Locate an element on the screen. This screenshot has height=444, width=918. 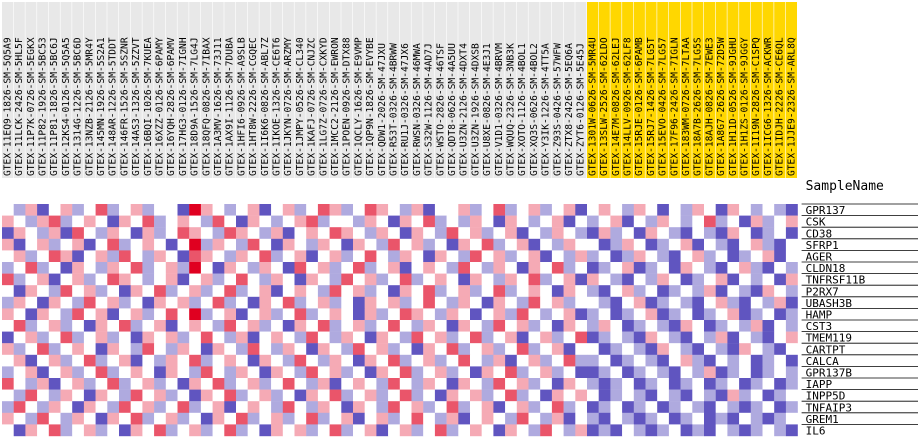
sample-label: GTEX-17F96-2426-SM-7IGLN is located at coordinates (674, 106).